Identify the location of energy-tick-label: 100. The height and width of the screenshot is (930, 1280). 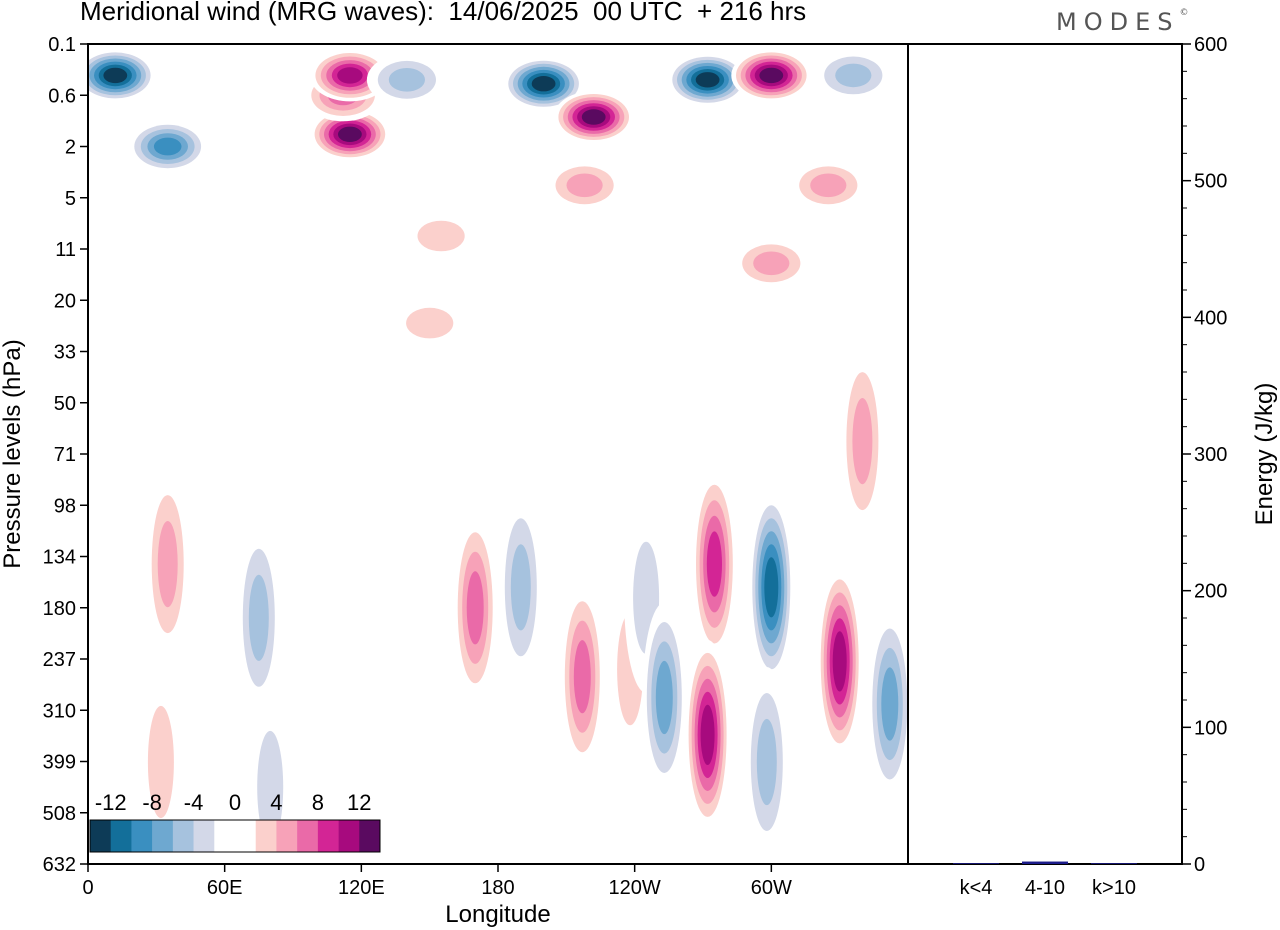
(1210, 728).